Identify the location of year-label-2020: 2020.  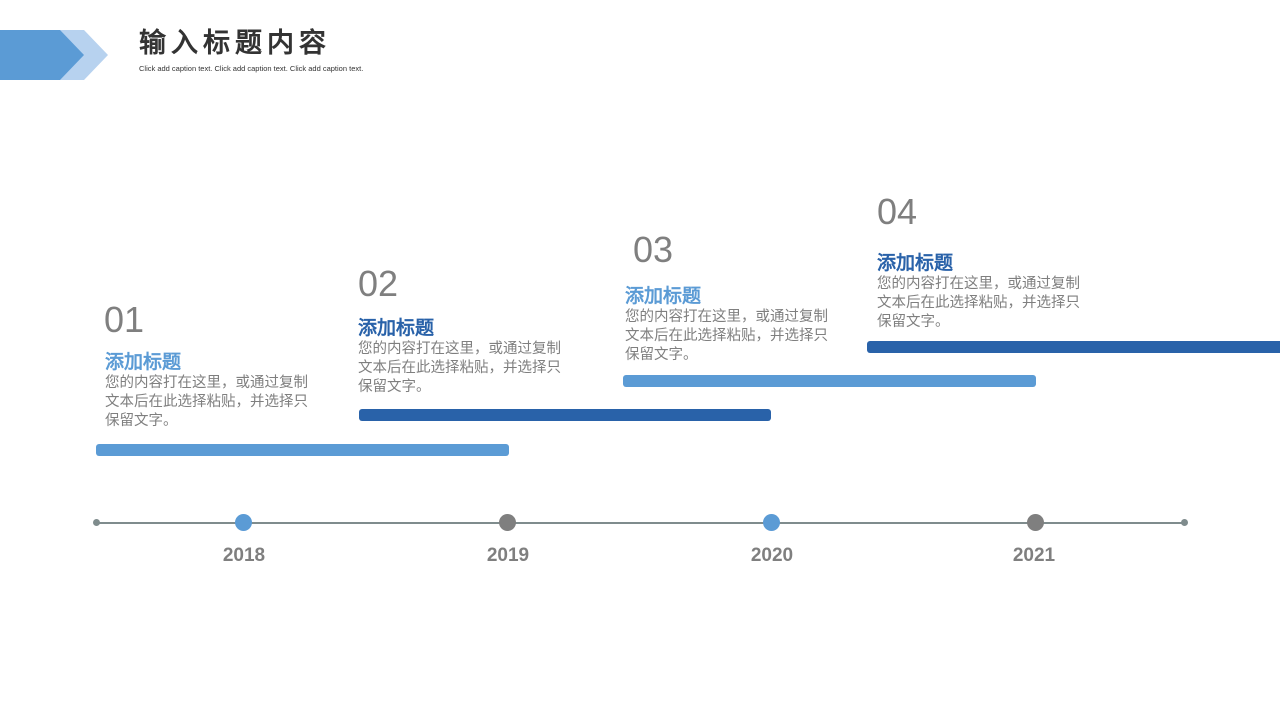
(772, 555).